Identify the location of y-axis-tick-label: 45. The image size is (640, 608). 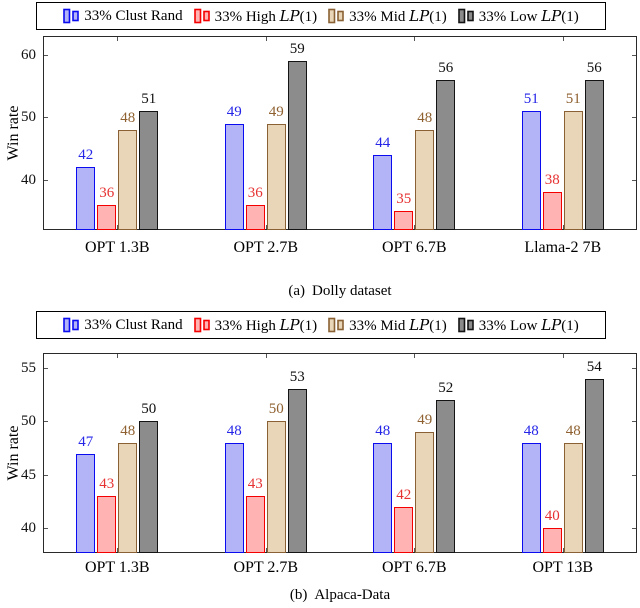
(28, 474).